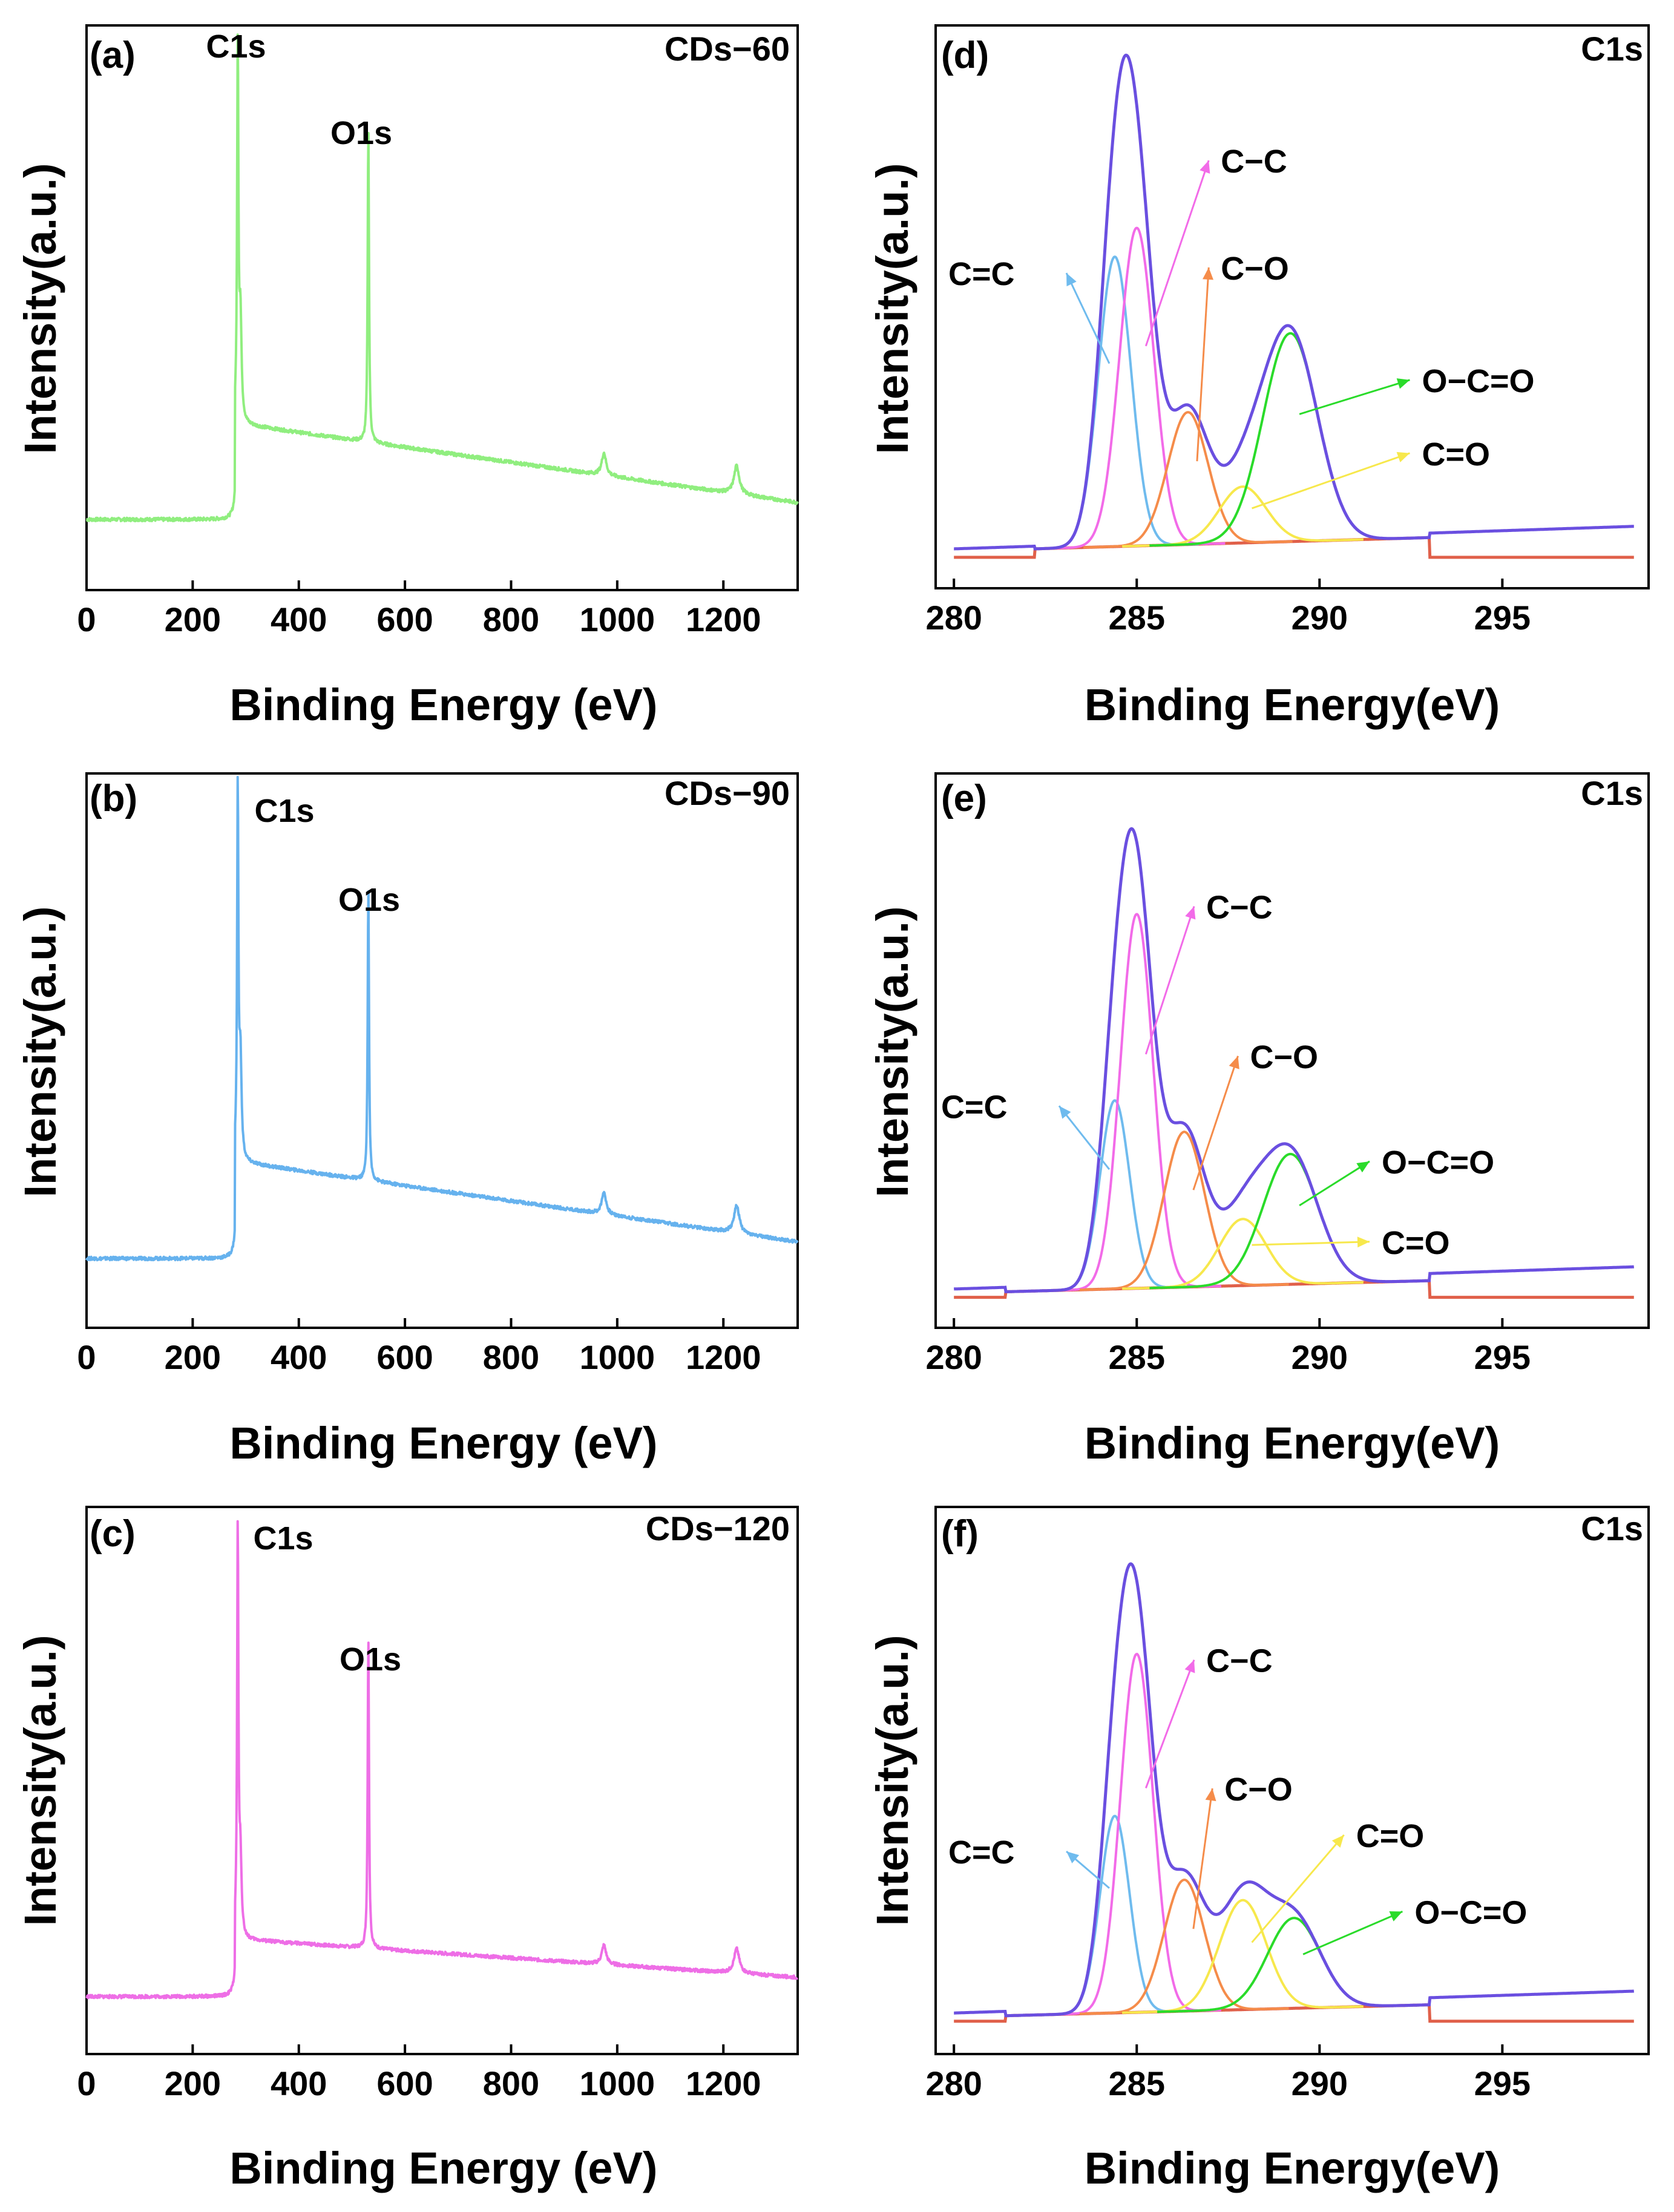 The image size is (1674, 2212). I want to click on x-tick-label: 1200, so click(723, 1357).